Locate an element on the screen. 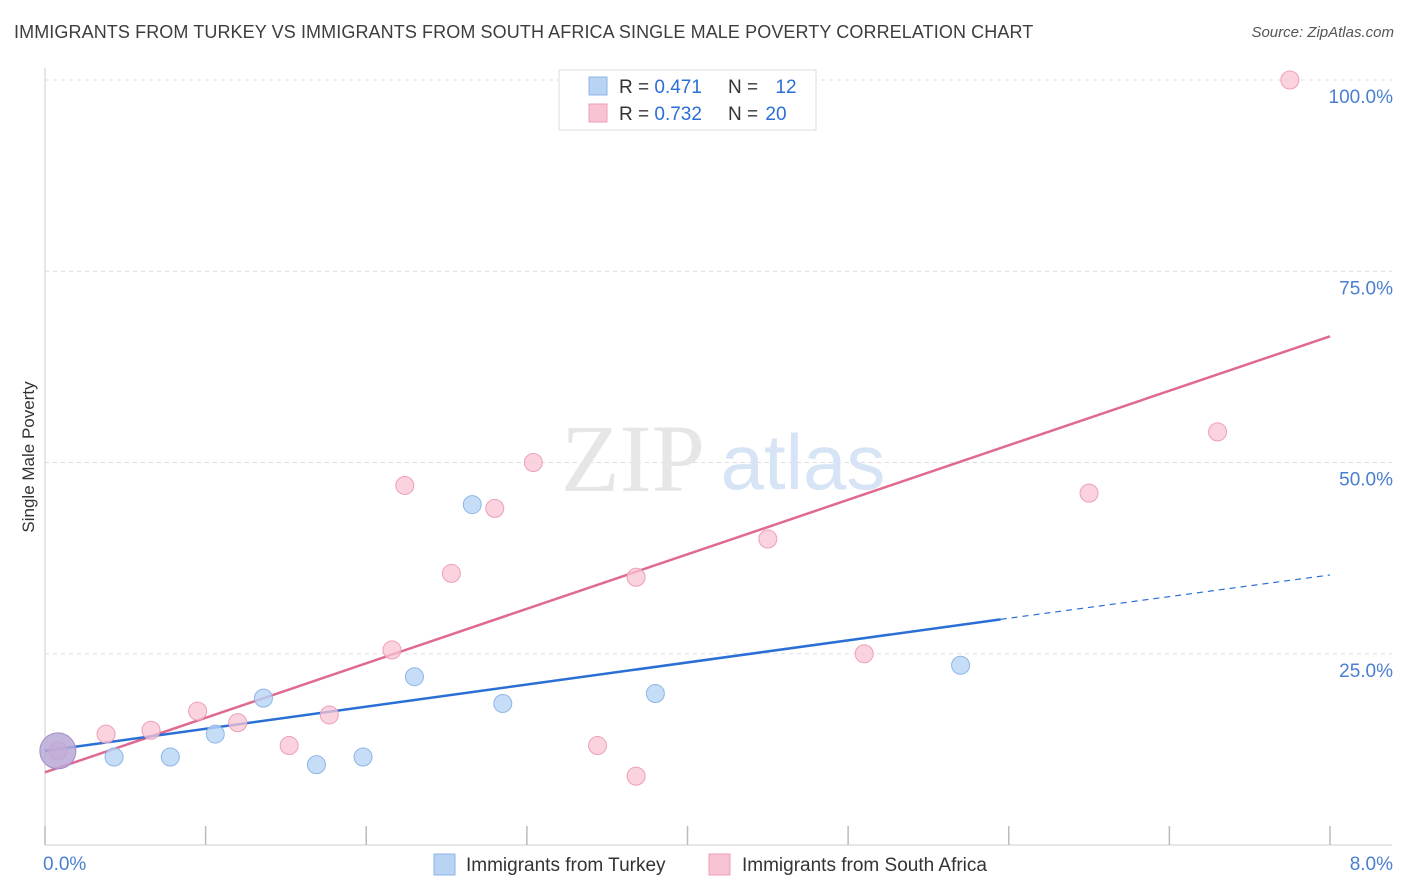 This screenshot has width=1406, height=892. legend-n-value-south-africa: 20 is located at coordinates (775, 114).